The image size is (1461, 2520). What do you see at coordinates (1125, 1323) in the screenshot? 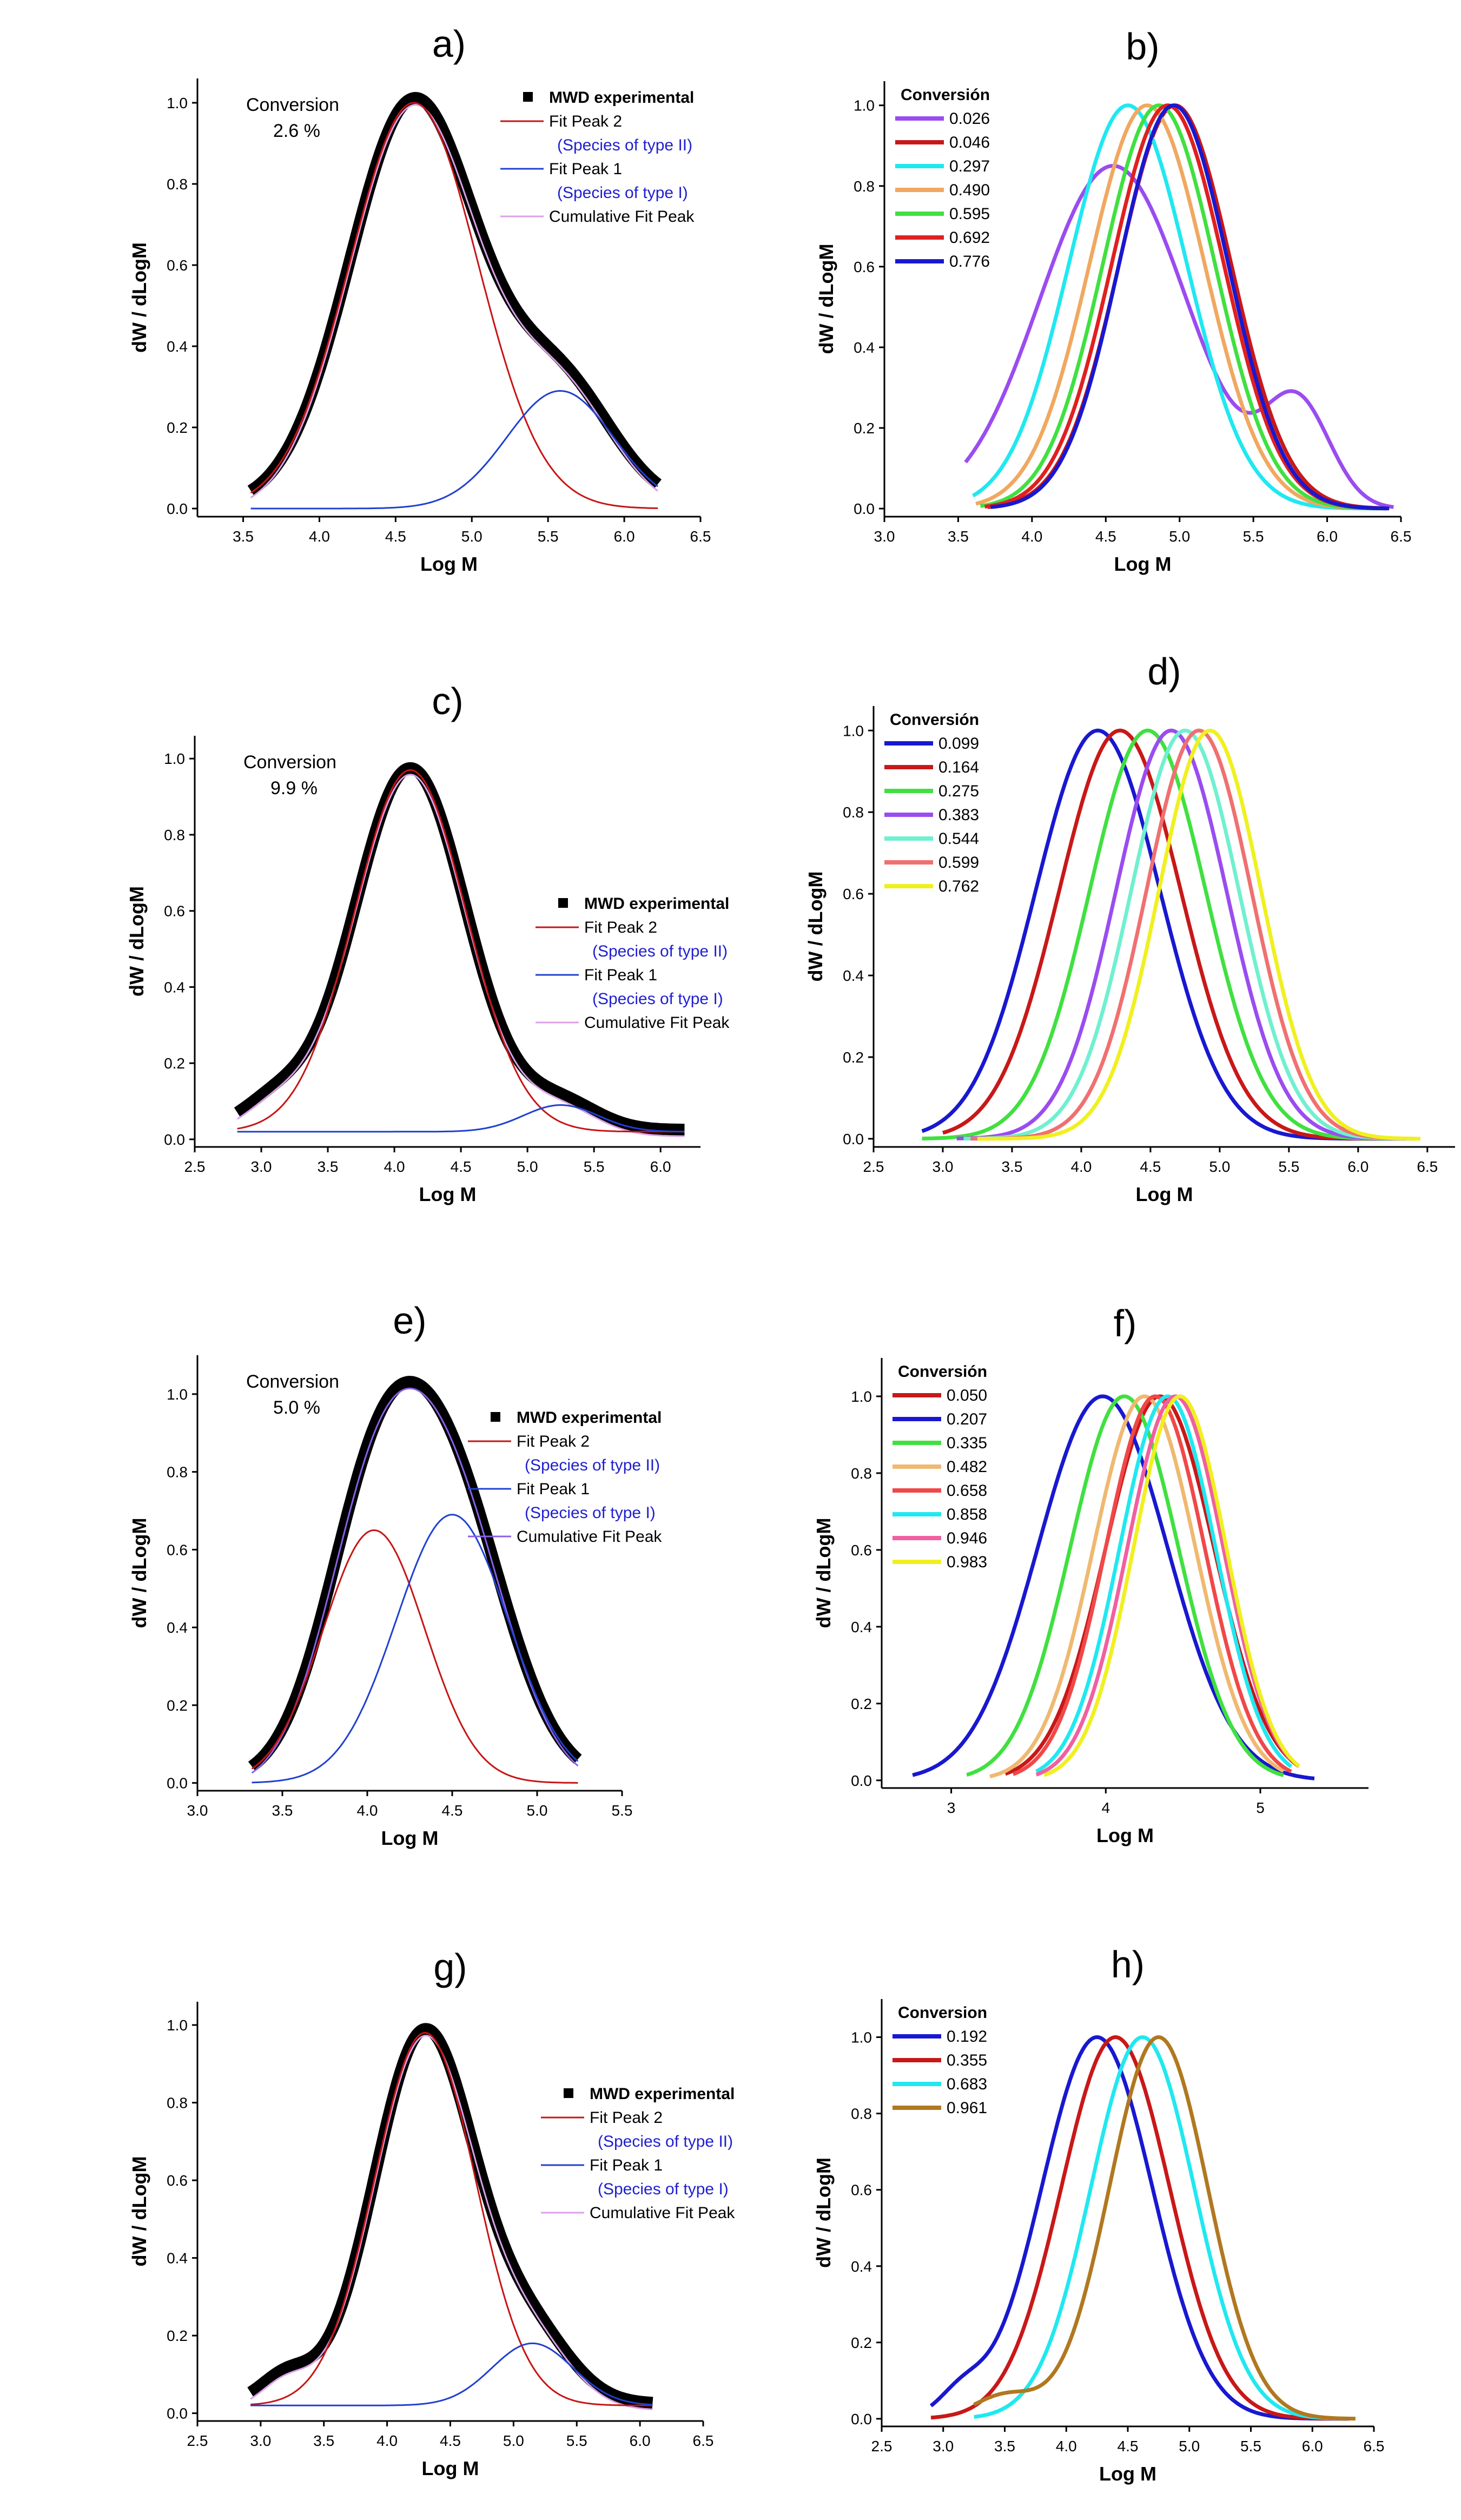
I see `panel-label: f)` at bounding box center [1125, 1323].